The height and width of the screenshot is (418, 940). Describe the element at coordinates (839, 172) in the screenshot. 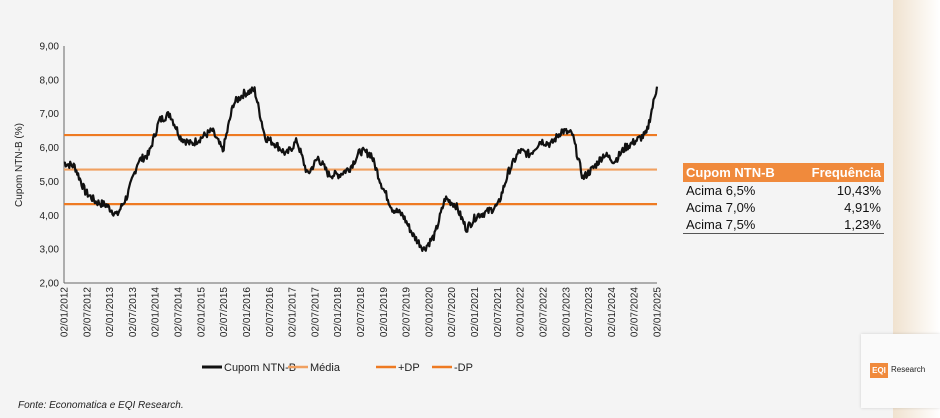

I see `table-header-frequency: Frequência` at that location.